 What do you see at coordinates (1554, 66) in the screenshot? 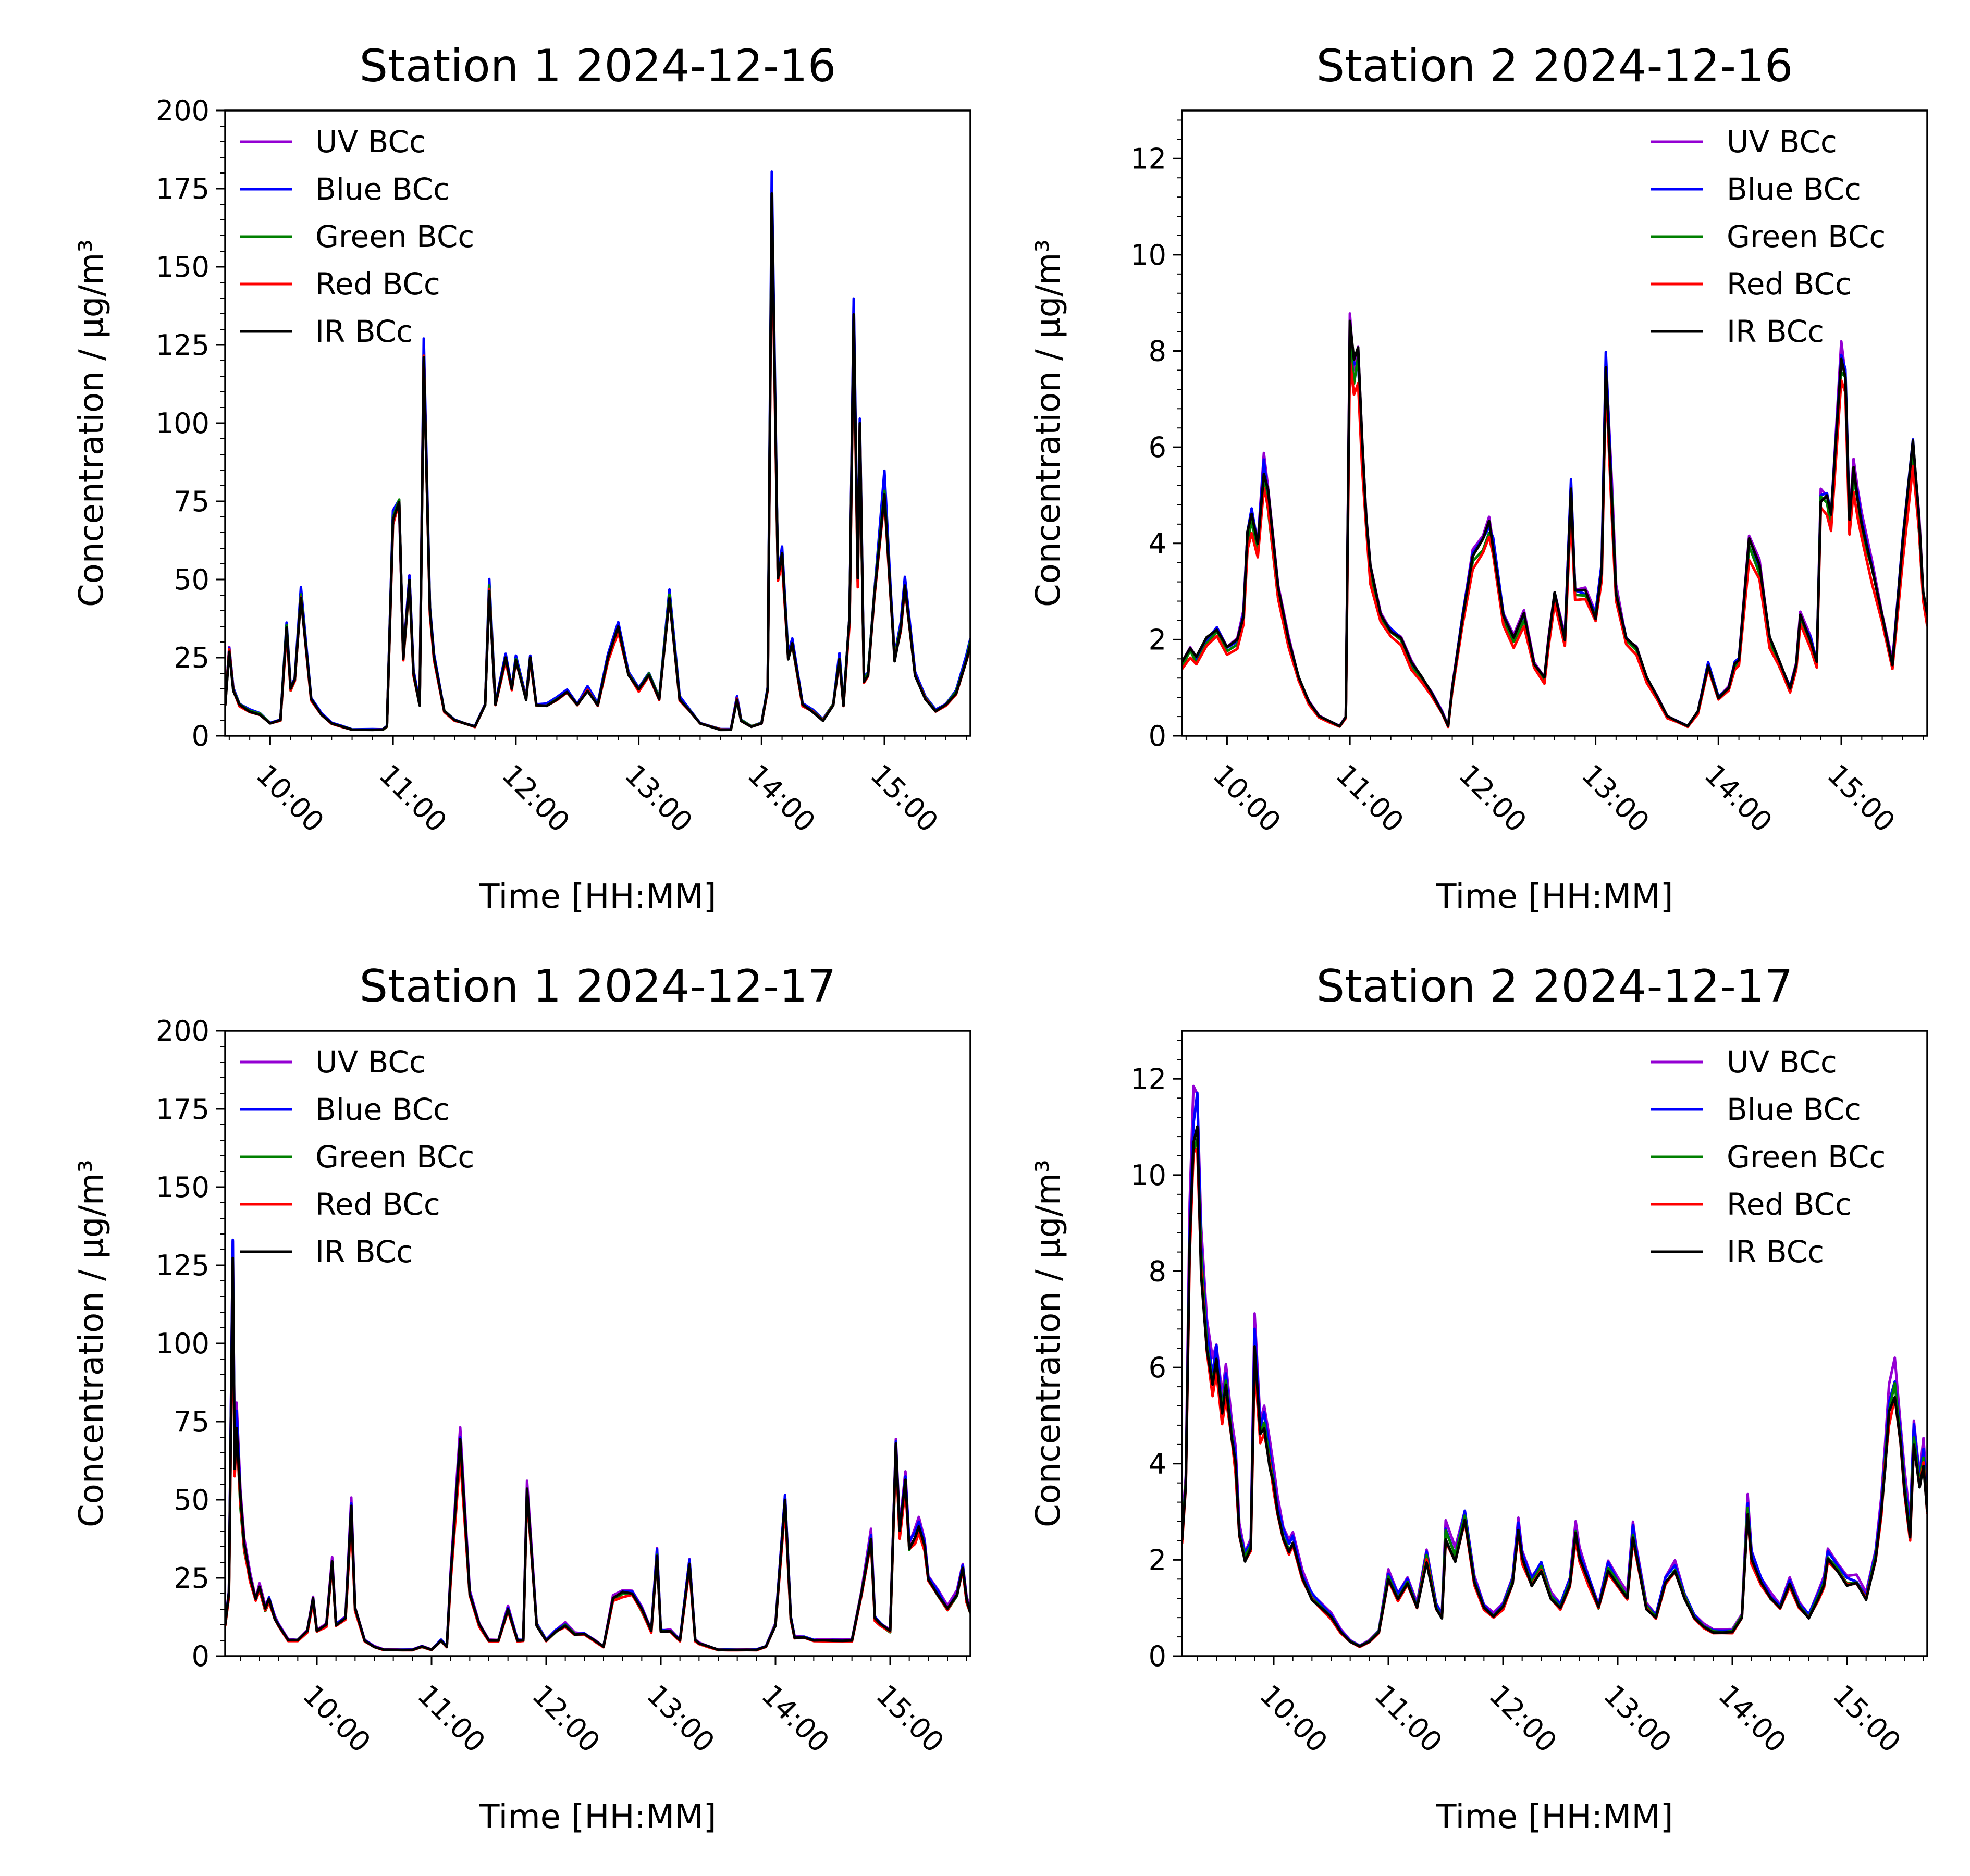
I see `chart-title: Station 2 2024-12-16` at bounding box center [1554, 66].